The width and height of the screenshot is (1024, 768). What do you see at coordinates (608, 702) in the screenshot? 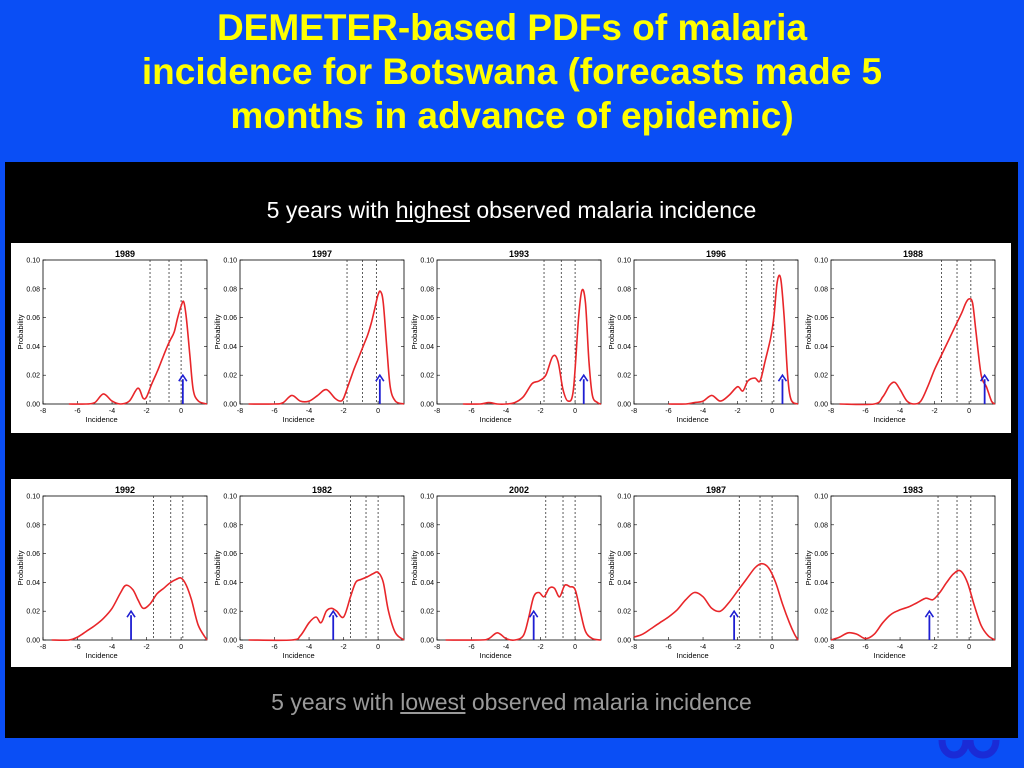
I see `caption-lowest-after: observed malaria incidence` at bounding box center [608, 702].